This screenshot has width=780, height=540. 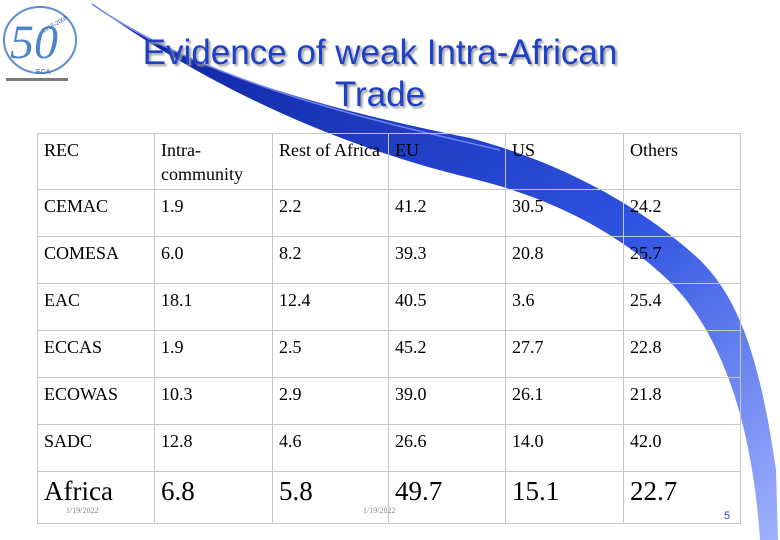 What do you see at coordinates (564, 497) in the screenshot?
I see `table-cell: 15.1` at bounding box center [564, 497].